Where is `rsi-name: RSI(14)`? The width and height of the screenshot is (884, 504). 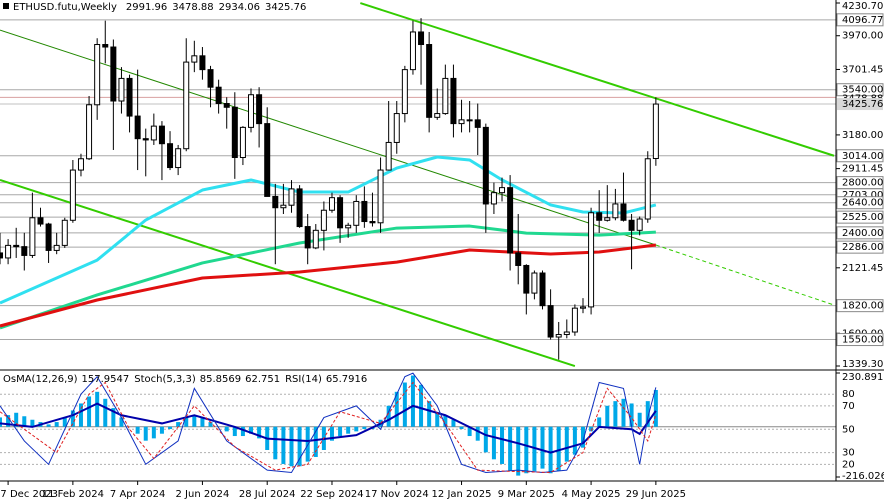
rsi-name: RSI(14) is located at coordinates (303, 379).